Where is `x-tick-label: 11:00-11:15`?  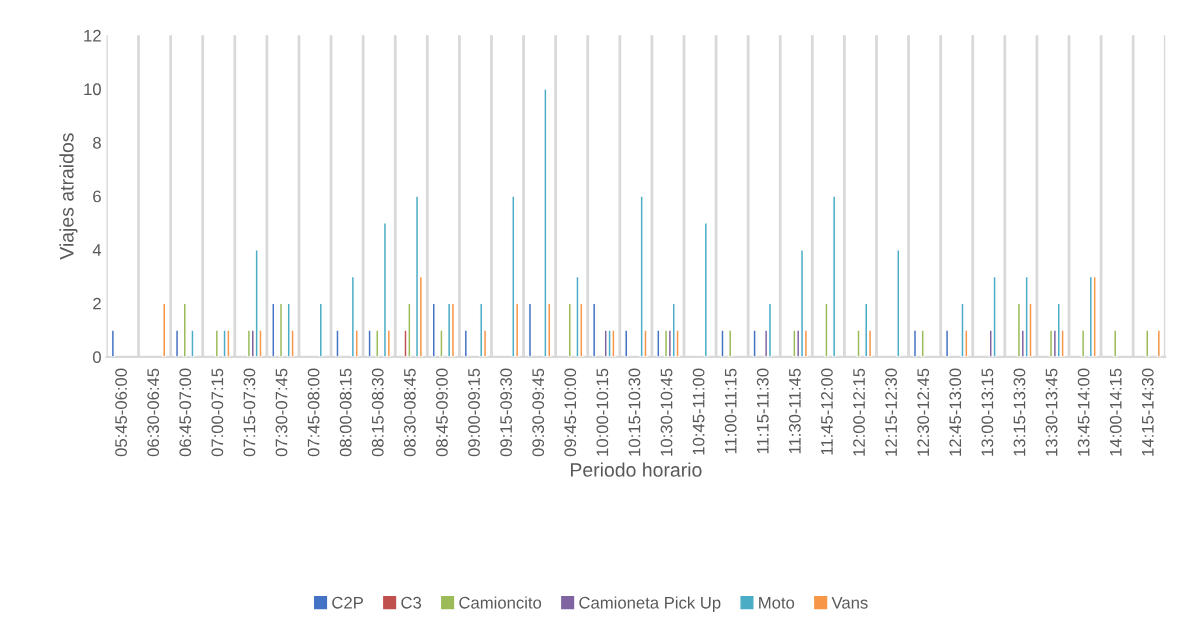 x-tick-label: 11:00-11:15 is located at coordinates (730, 411).